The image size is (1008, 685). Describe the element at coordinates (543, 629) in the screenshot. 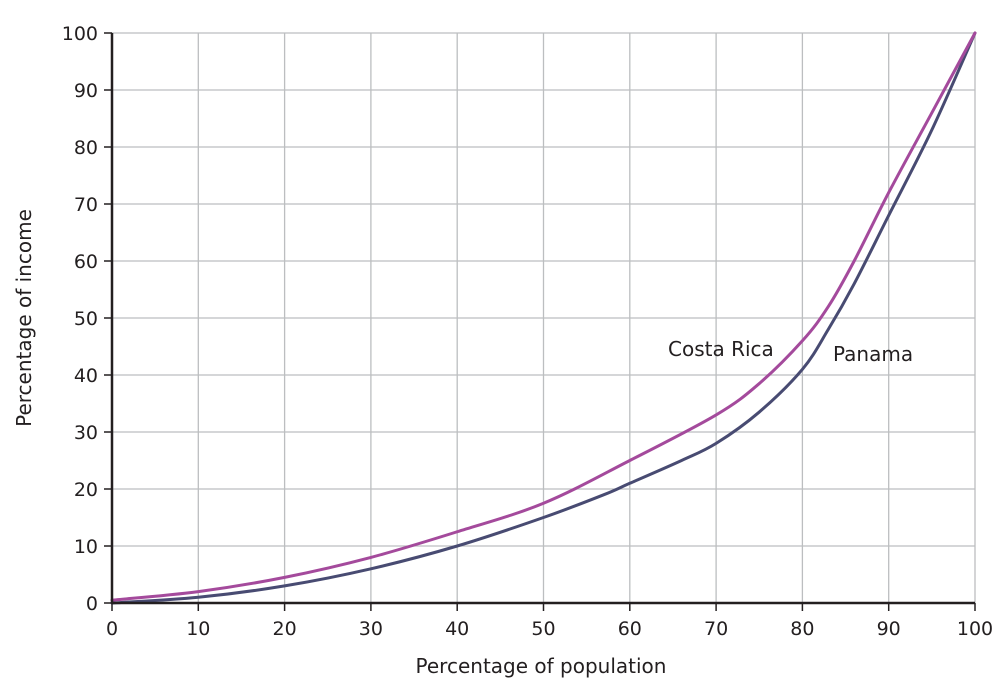

I see `x-tick-label-50: 50` at that location.